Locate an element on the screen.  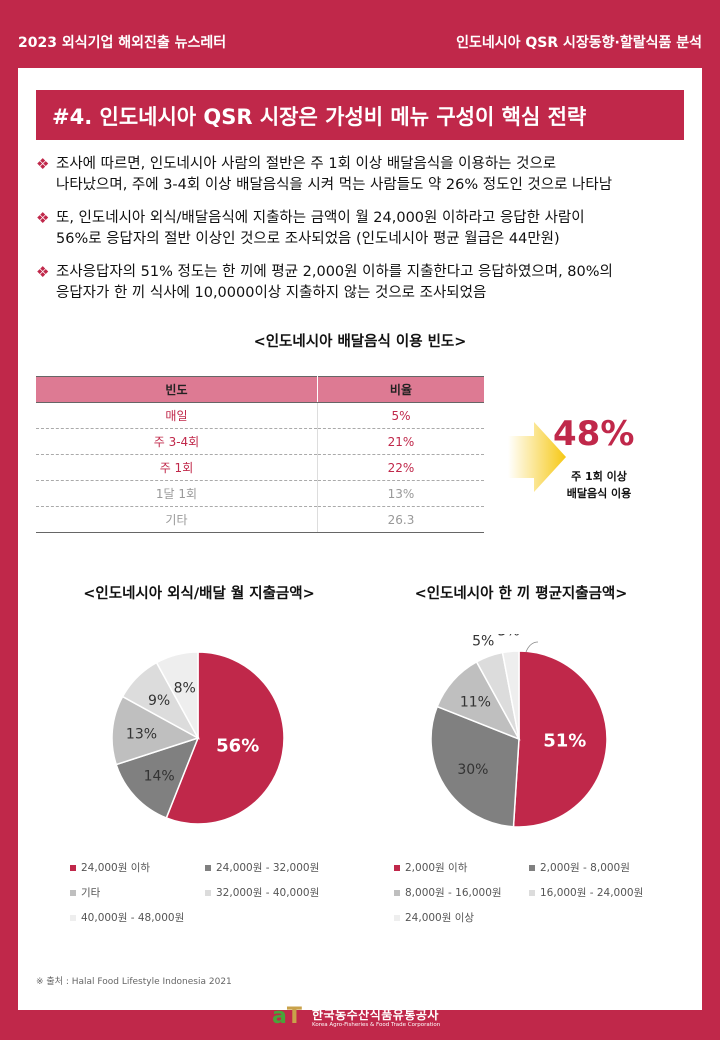
pie-chart-monthly-spending: 56% 14% 13% 9%8% is located at coordinates (198, 738).